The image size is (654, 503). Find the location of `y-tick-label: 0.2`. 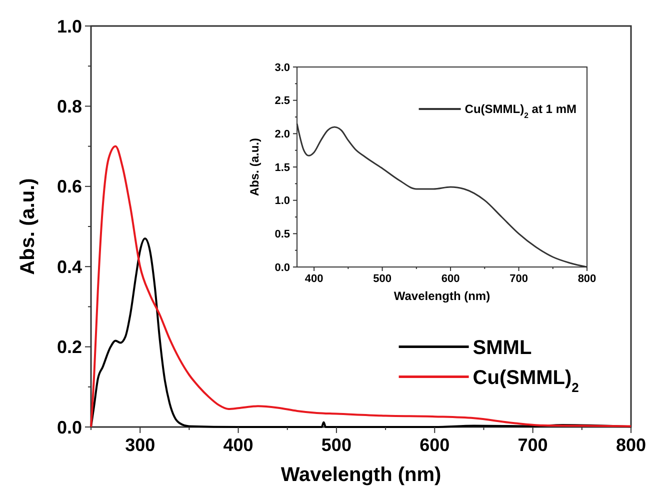

y-tick-label: 0.2 is located at coordinates (69, 347).